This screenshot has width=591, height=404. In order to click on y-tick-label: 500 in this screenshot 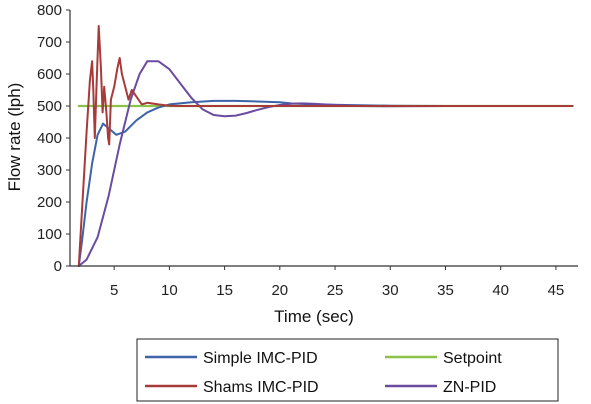, I will do `click(49, 106)`.